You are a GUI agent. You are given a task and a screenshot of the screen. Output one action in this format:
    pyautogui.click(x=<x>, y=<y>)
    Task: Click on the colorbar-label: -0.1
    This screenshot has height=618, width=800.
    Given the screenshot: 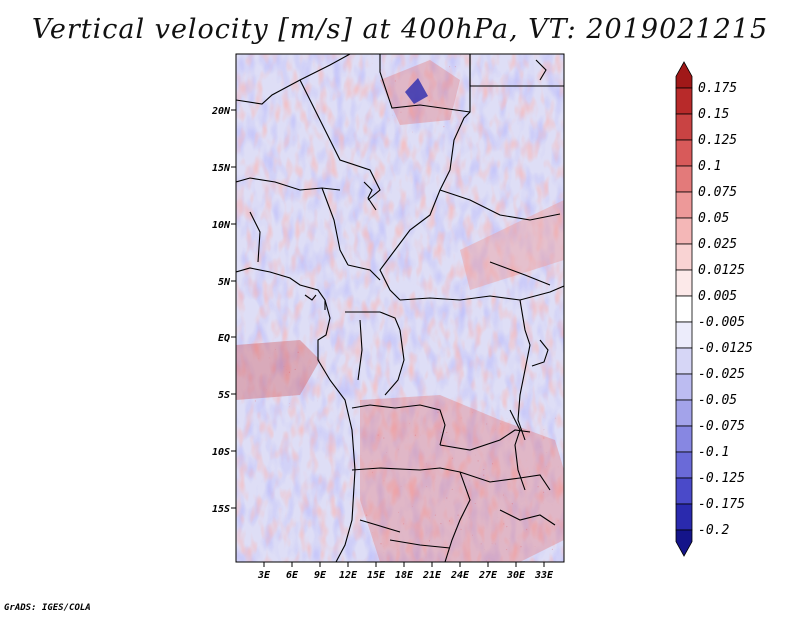 What is the action you would take?
    pyautogui.click(x=713, y=452)
    